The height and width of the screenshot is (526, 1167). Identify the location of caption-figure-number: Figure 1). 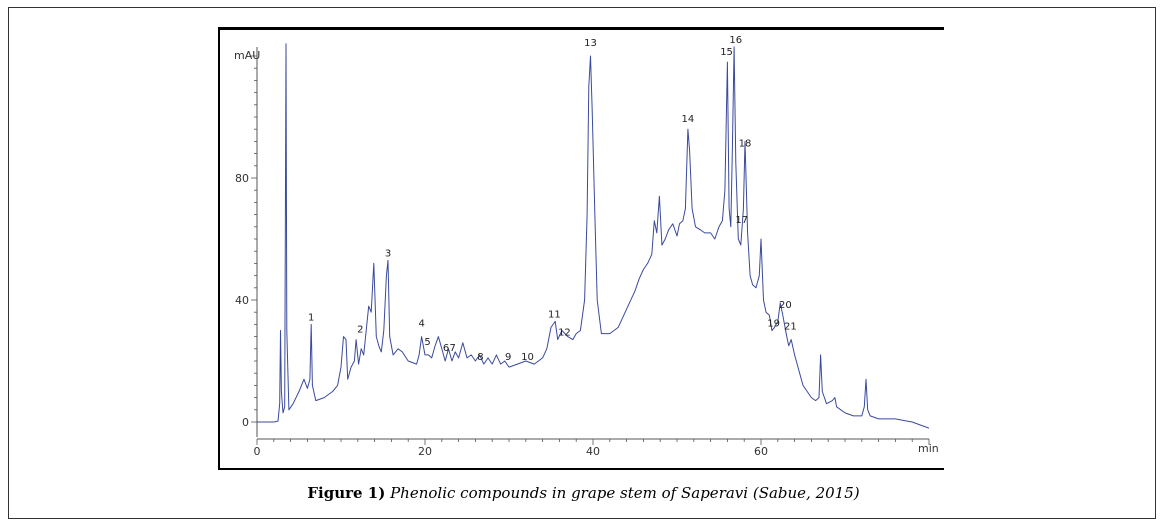
(346, 493).